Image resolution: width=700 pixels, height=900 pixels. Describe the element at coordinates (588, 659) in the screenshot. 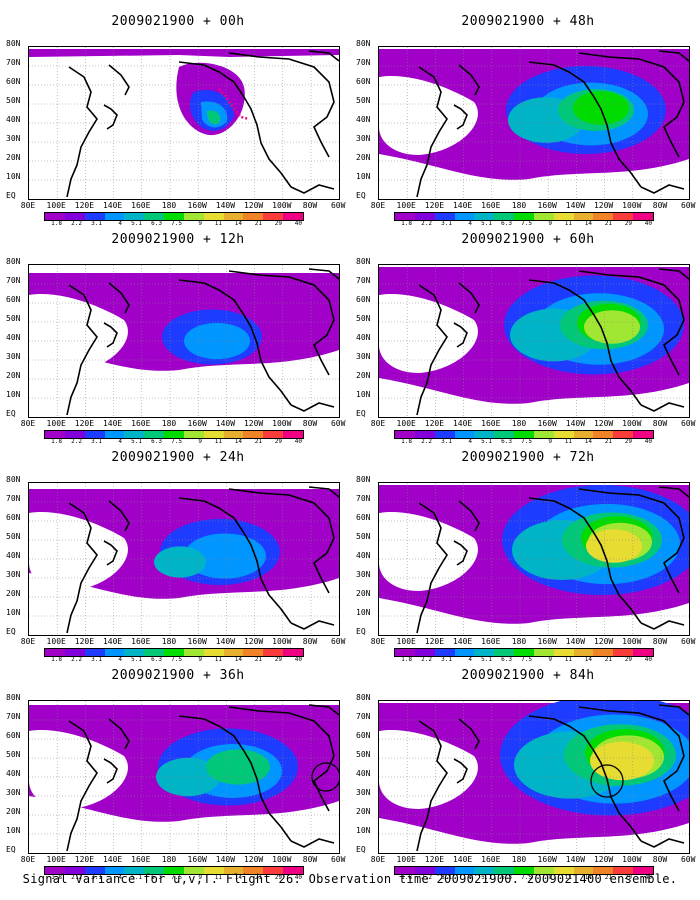

I see `colorbar-label: 14` at that location.